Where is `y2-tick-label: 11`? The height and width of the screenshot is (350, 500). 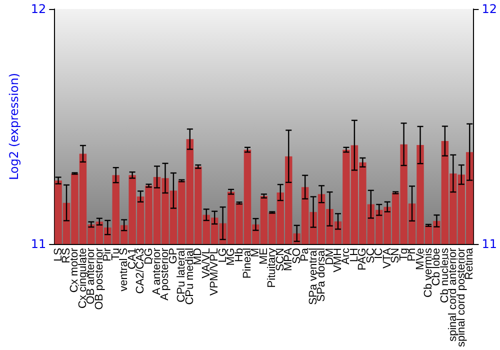
y2-tick-label: 11 is located at coordinates (490, 243).